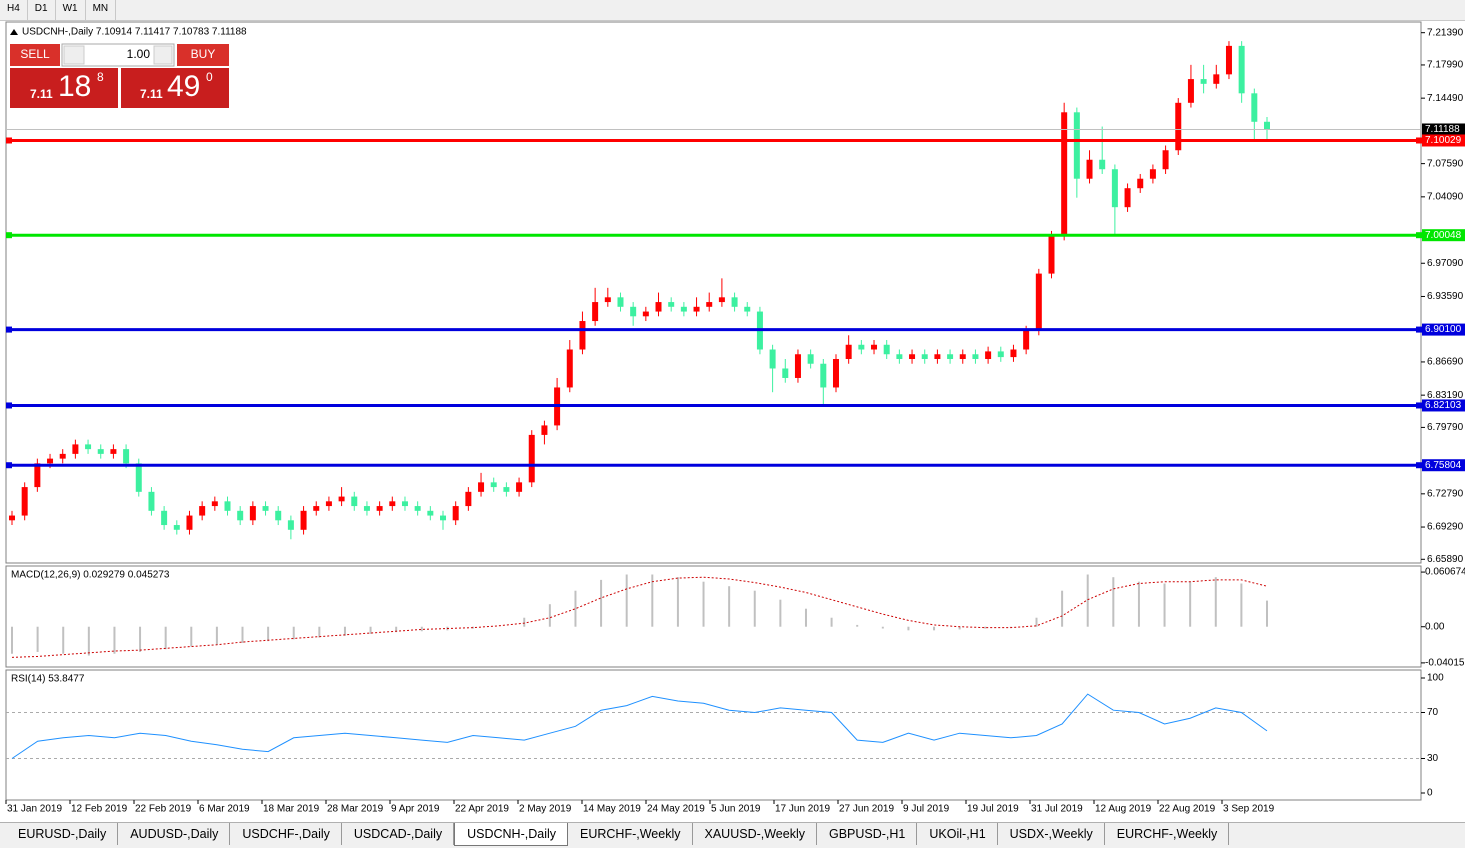  Describe the element at coordinates (163, 809) in the screenshot. I see `date-label: 22 Feb 2019` at that location.